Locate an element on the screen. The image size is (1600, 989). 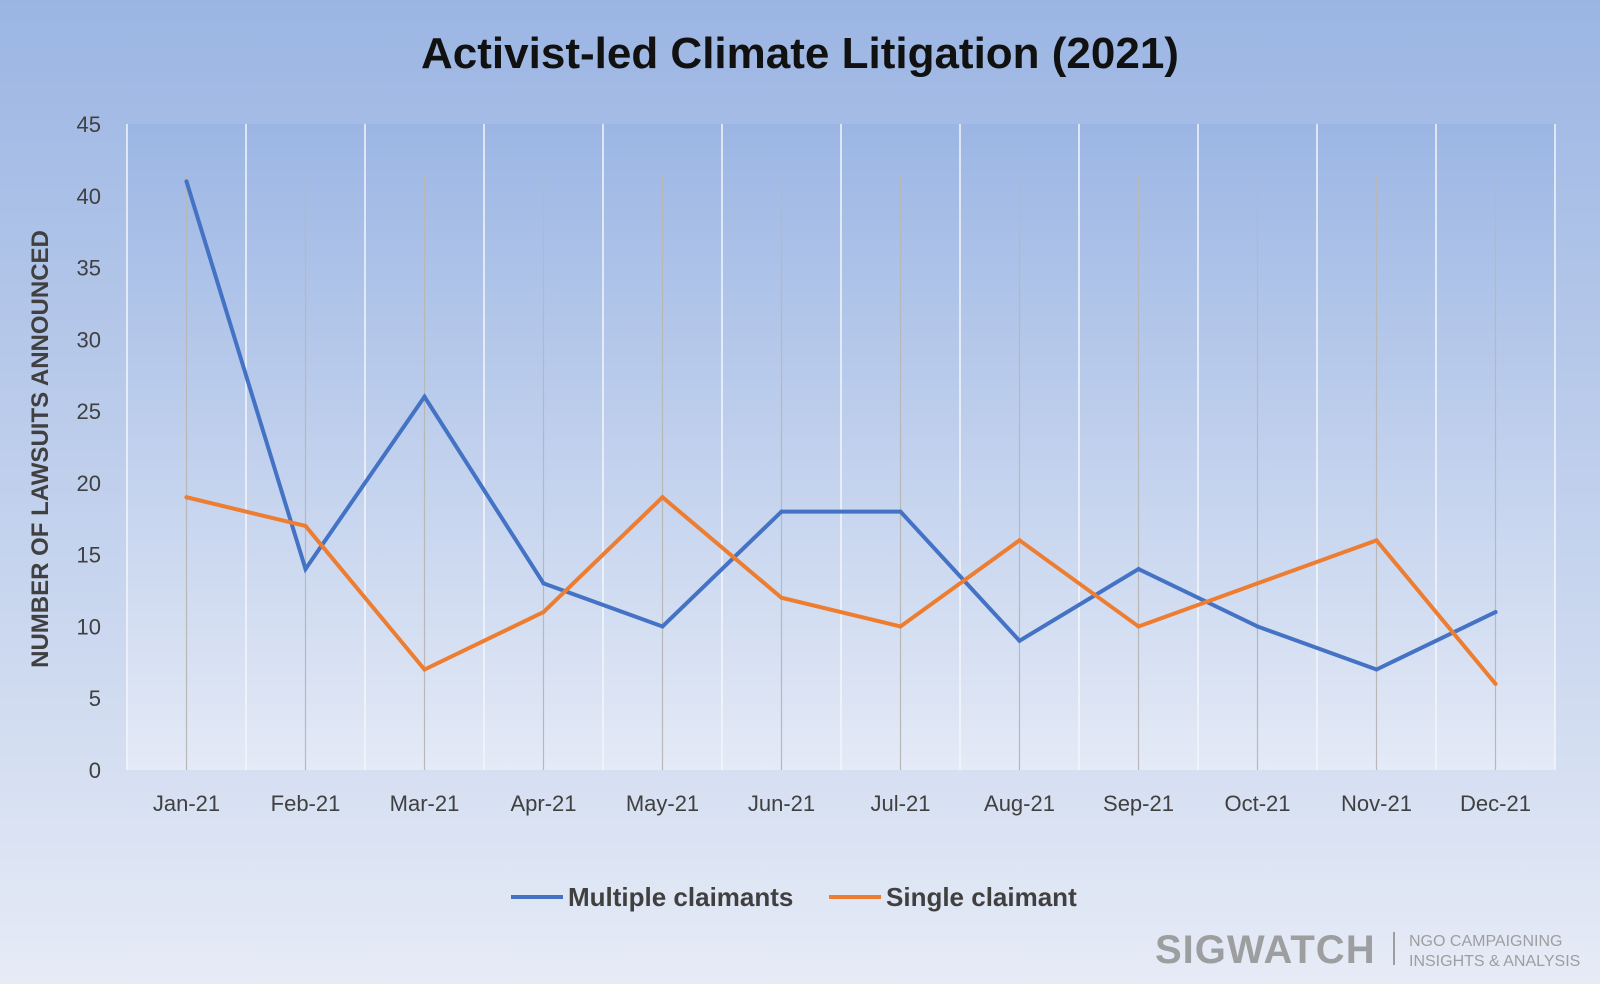
x-tick-label: Oct-21 is located at coordinates (1257, 803).